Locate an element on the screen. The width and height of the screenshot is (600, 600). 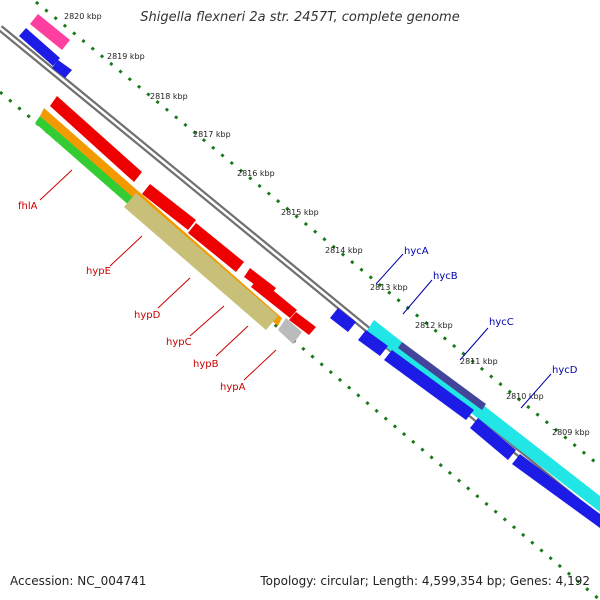
gene-cyan is located at coordinates (483, 416).